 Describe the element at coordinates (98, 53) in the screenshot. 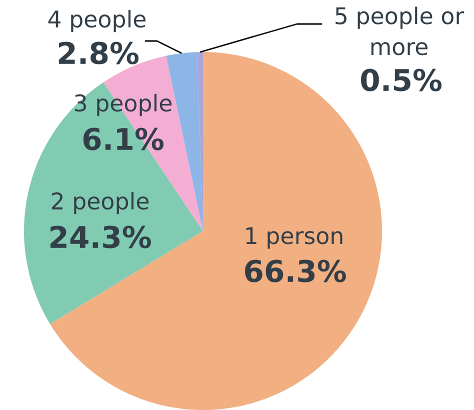

I see `data-label: 2.8%` at that location.